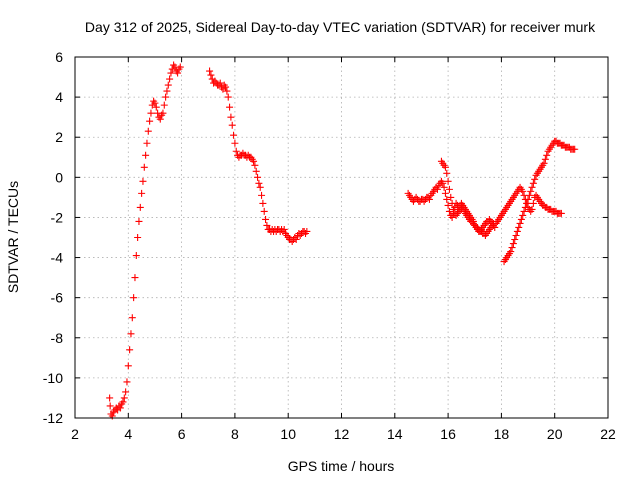  Describe the element at coordinates (502, 434) in the screenshot. I see `x-tick-label: 18` at that location.